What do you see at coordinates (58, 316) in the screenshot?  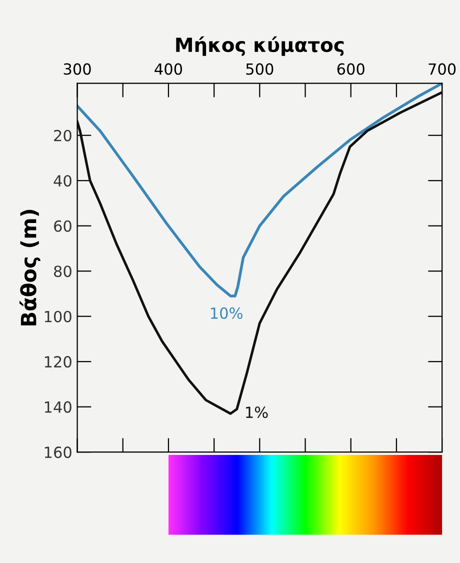 I see `y-tick-label: 100` at bounding box center [58, 316].